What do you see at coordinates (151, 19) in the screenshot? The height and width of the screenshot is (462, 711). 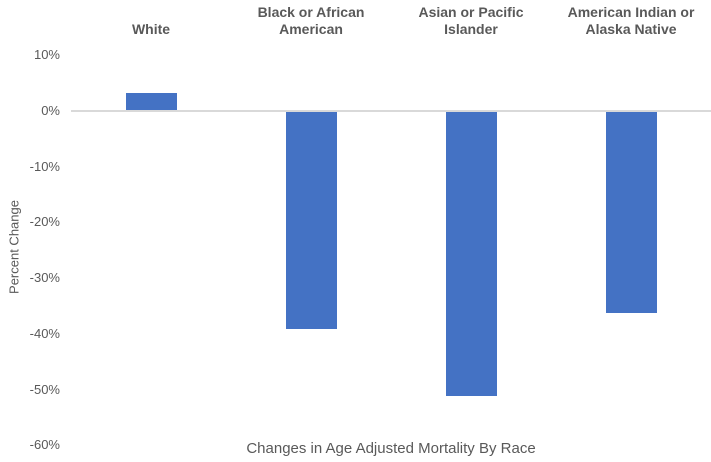 I see `category-label: White` at bounding box center [151, 19].